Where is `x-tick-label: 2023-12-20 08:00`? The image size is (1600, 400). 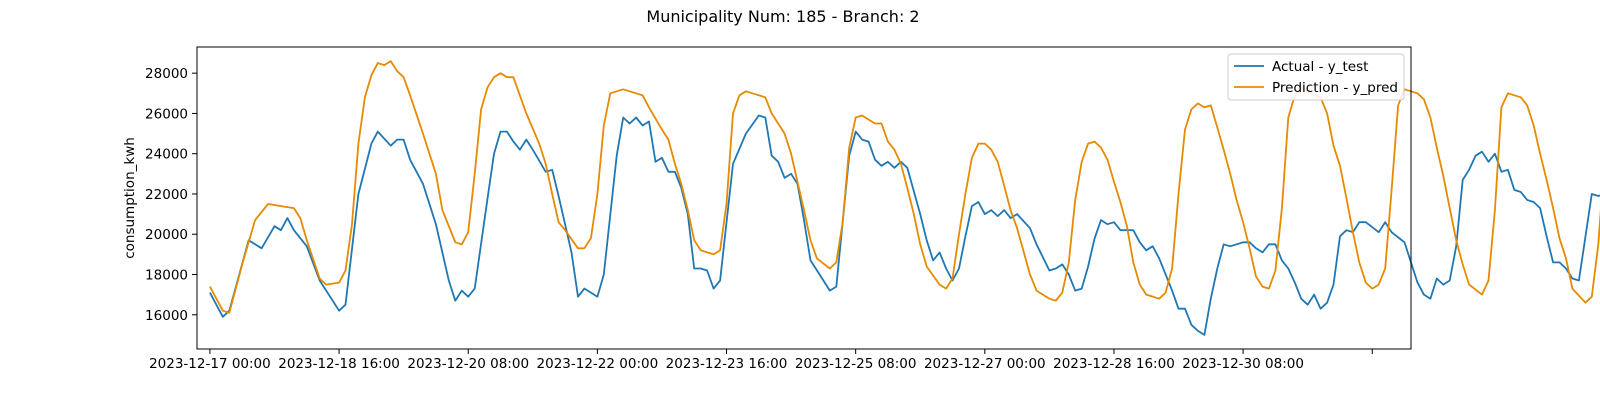
x-tick-label: 2023-12-20 08:00 is located at coordinates (468, 364).